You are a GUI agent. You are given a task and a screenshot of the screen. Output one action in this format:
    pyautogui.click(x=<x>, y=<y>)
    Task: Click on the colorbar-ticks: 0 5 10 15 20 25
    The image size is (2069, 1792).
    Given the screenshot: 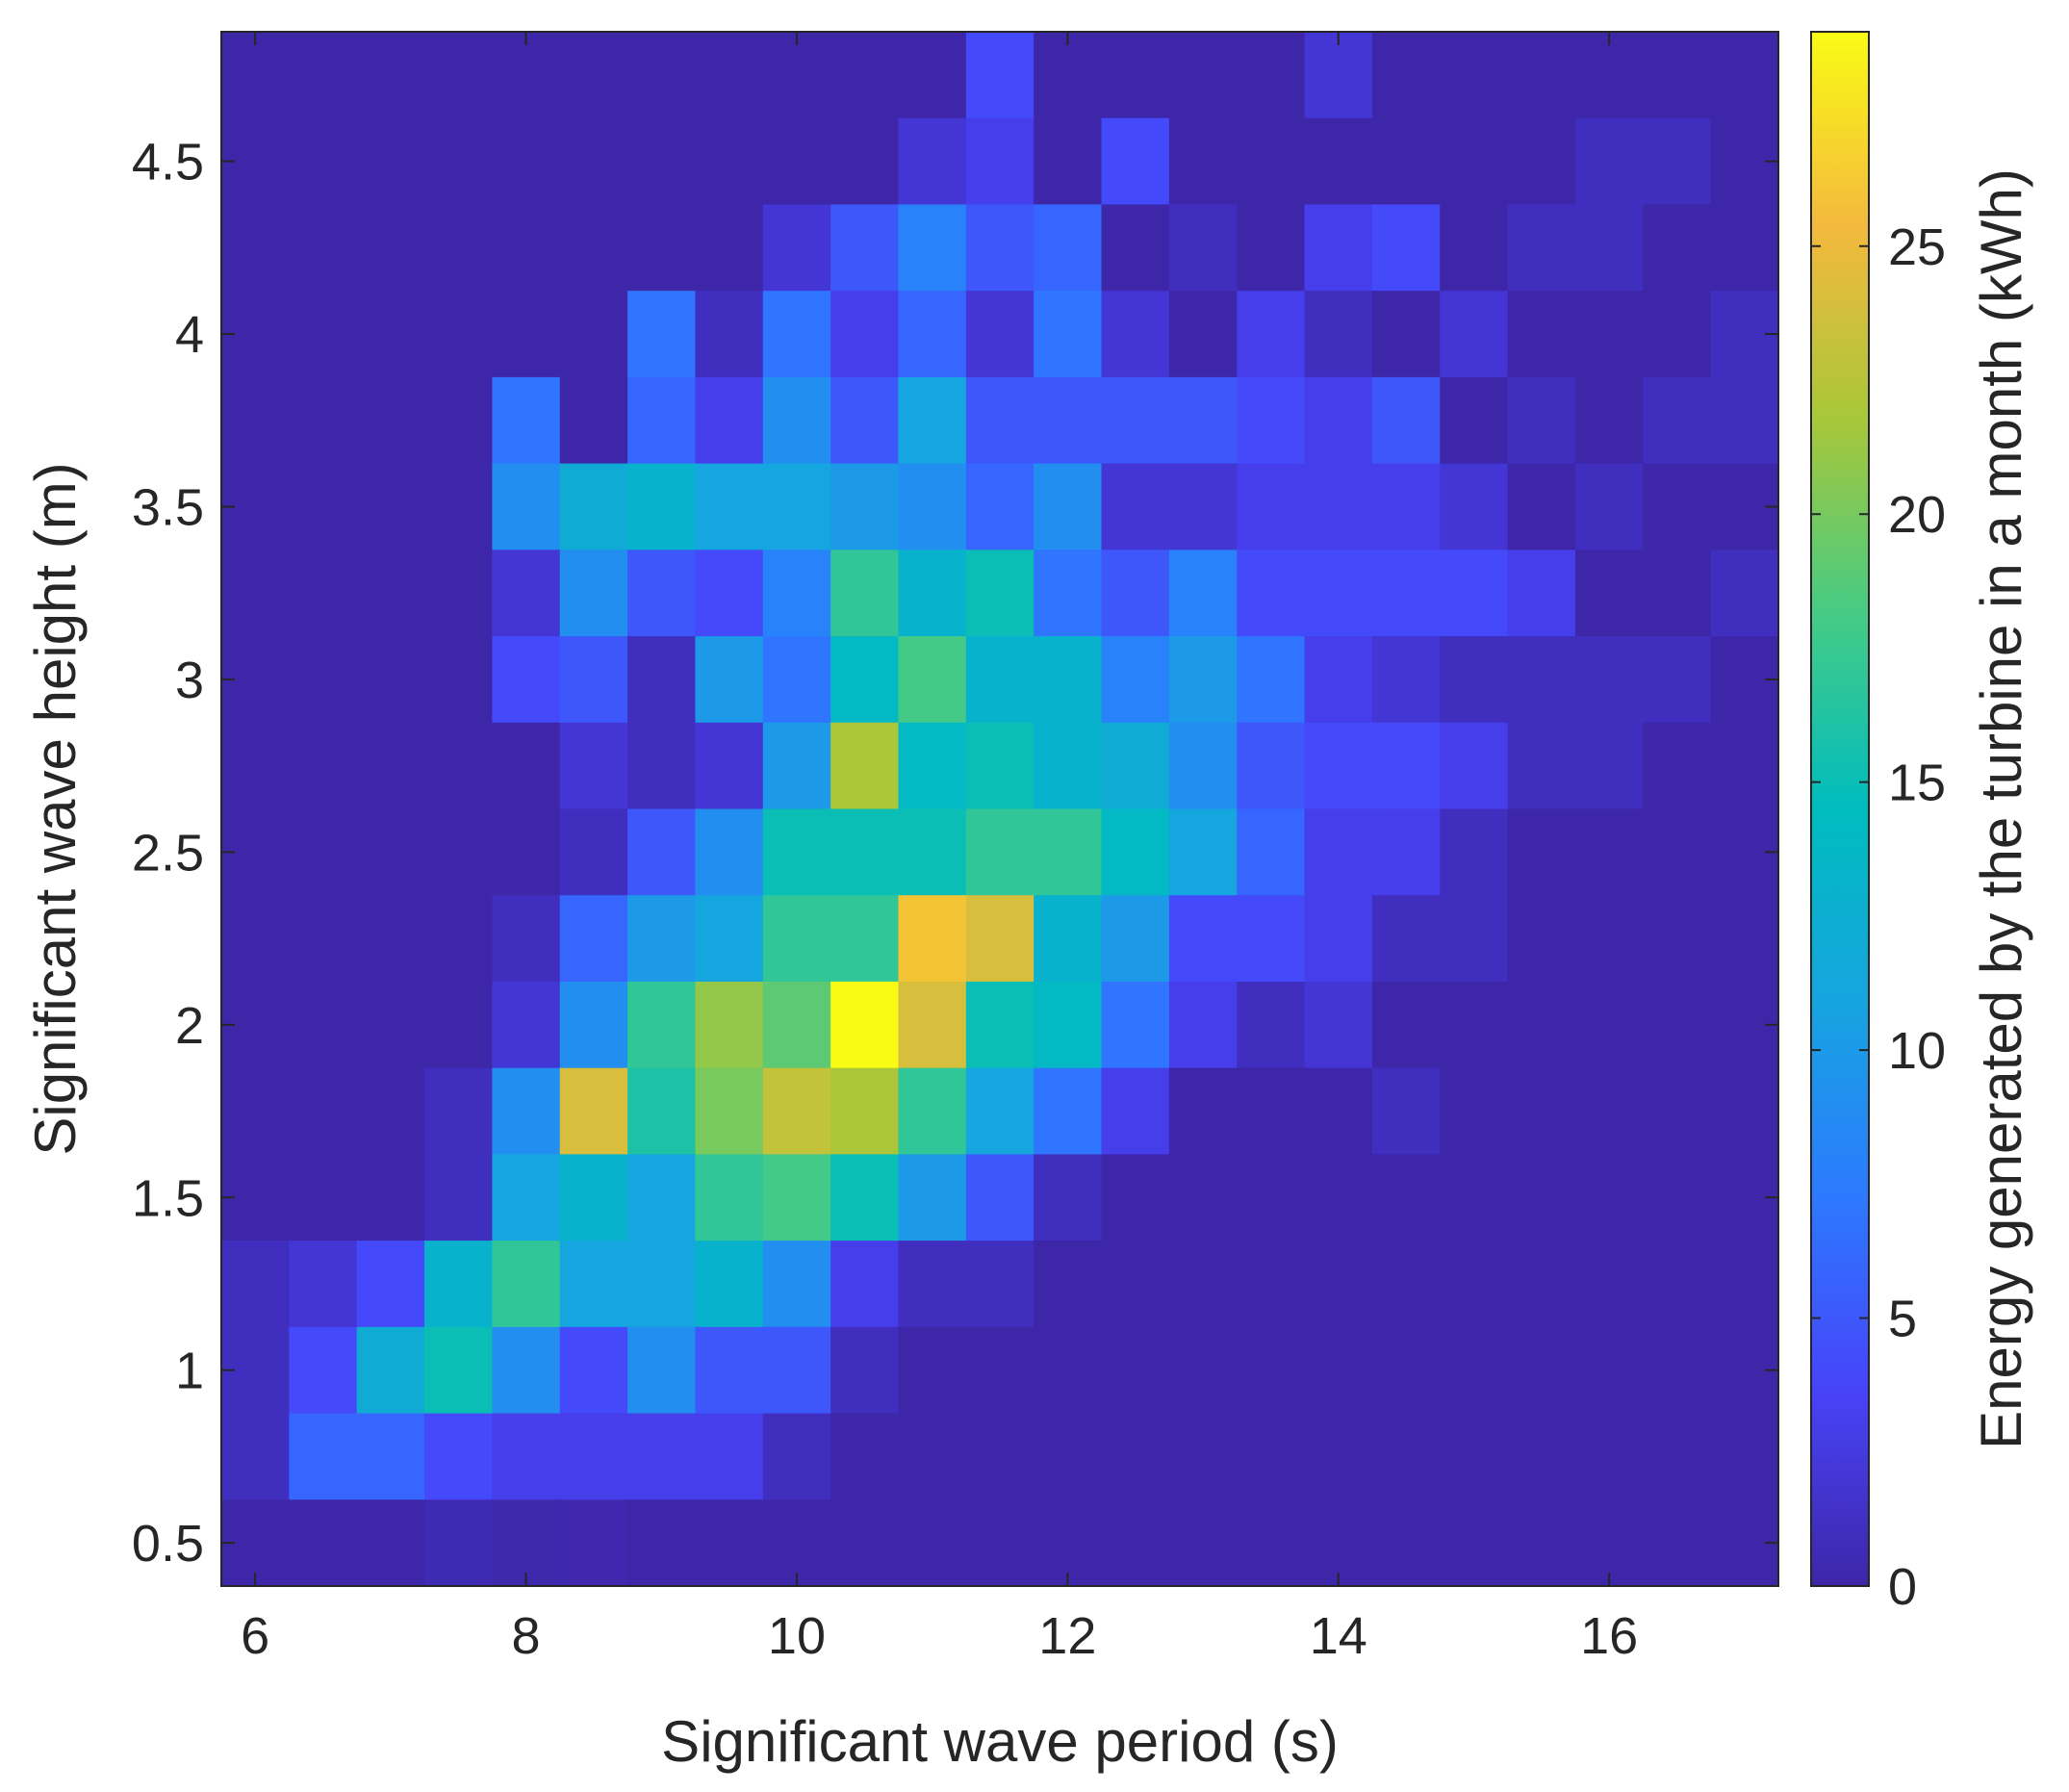 What is the action you would take?
    pyautogui.click(x=1878, y=917)
    